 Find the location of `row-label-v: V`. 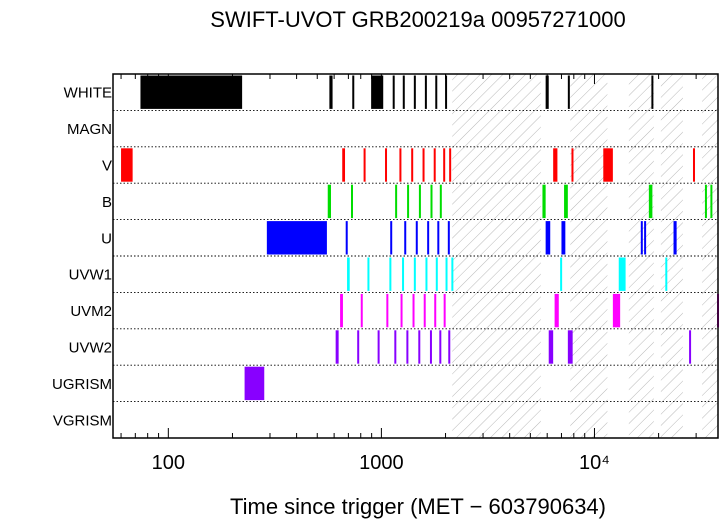

row-label-v: V is located at coordinates (107, 166).